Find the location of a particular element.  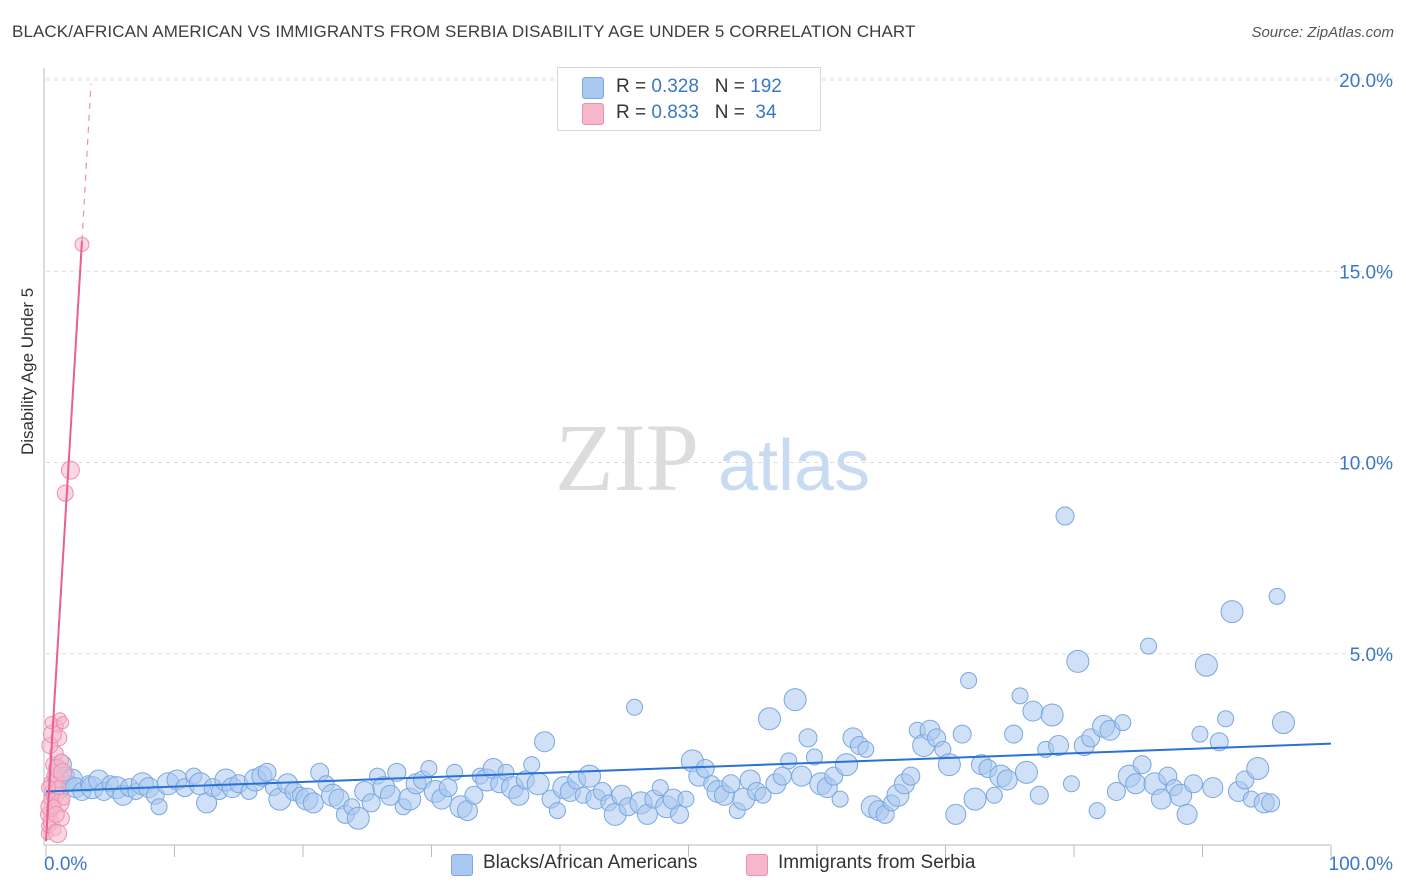

legend-n-value-pink: 34 is located at coordinates (763, 112).